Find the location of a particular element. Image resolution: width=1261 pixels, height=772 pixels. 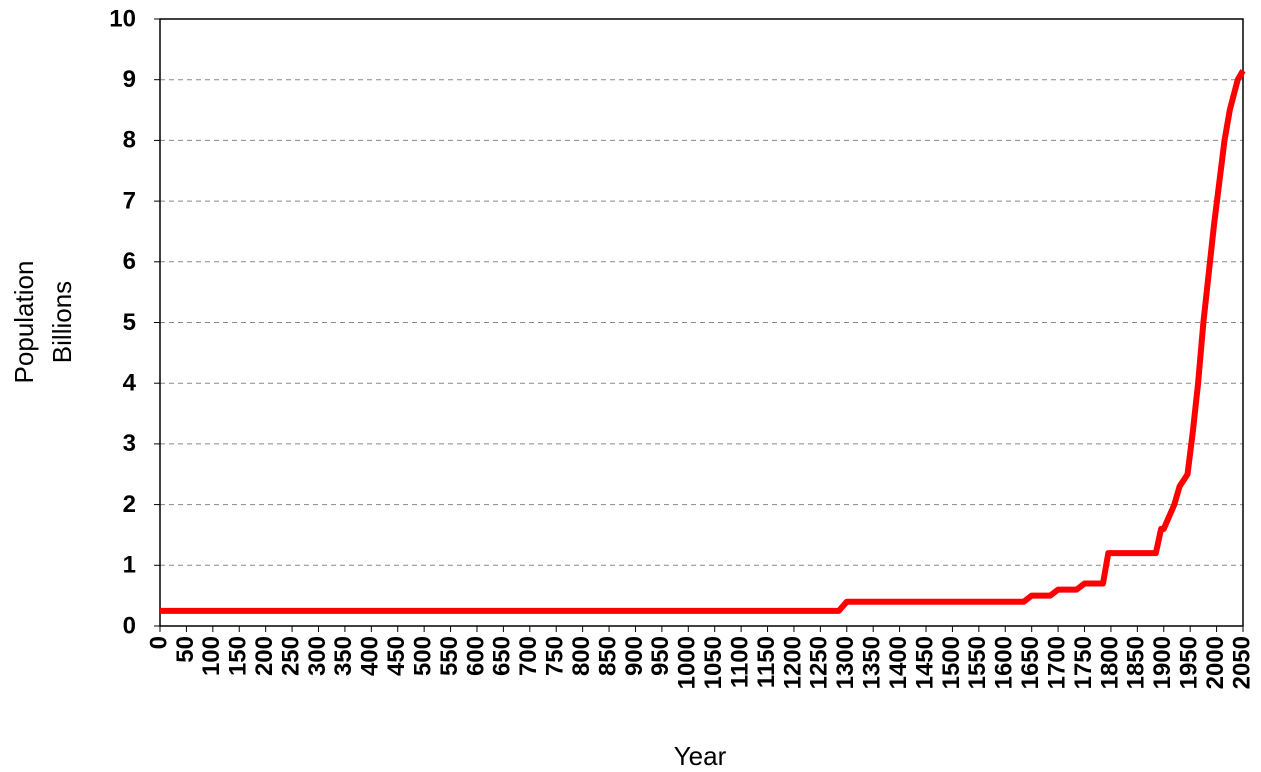

x-tick-label: 1250 is located at coordinates (819, 662).